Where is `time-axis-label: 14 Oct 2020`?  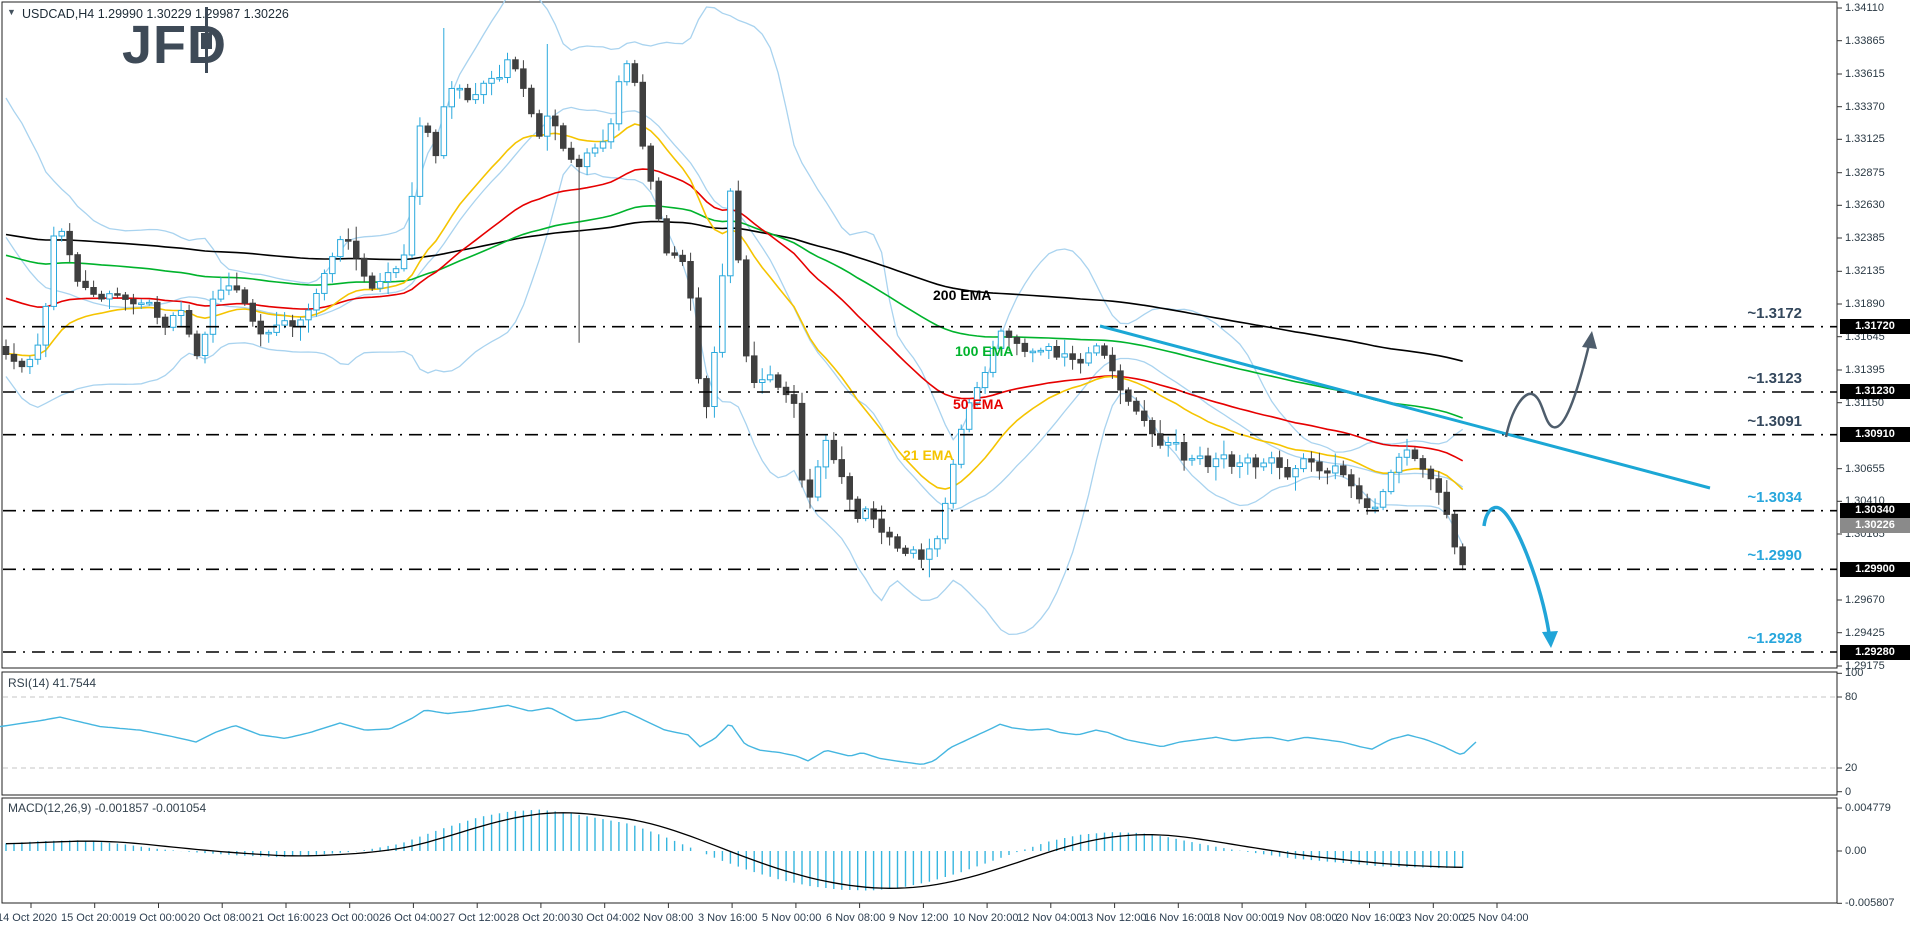
time-axis-label: 14 Oct 2020 is located at coordinates (28, 918).